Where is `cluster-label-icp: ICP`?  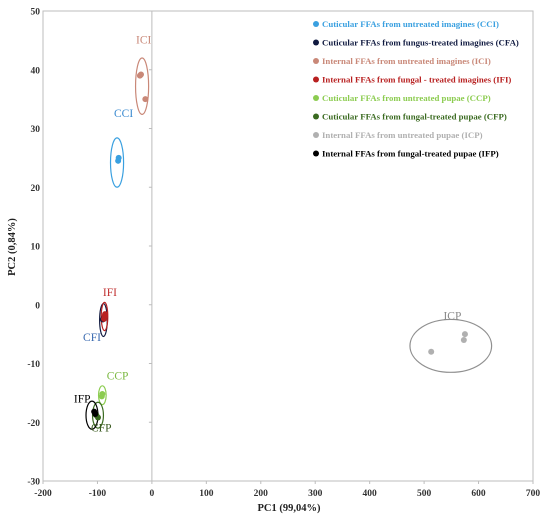
cluster-label-icp: ICP is located at coordinates (452, 316).